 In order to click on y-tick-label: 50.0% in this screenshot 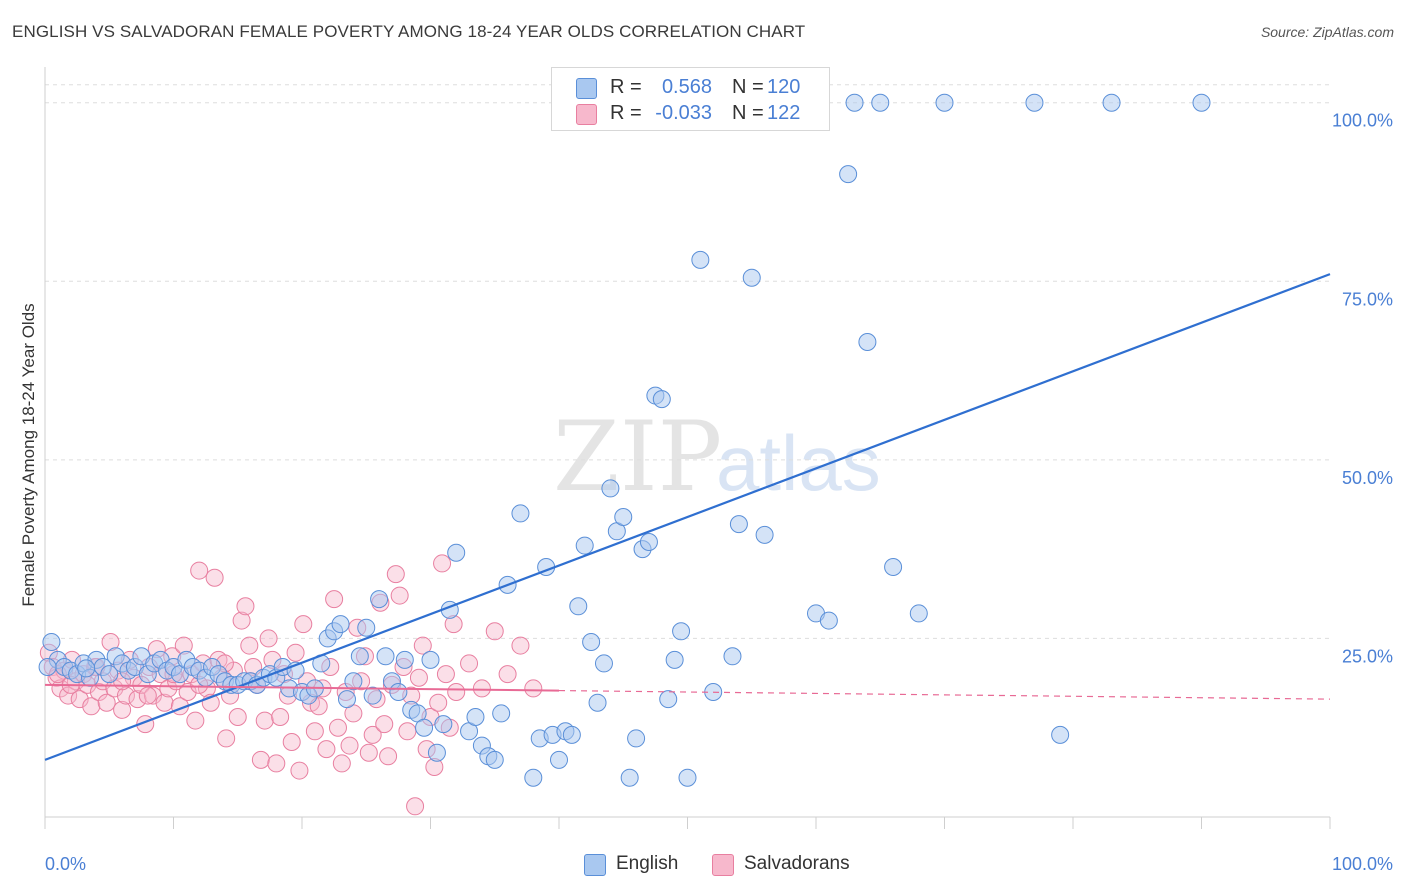, I will do `click(1367, 478)`.